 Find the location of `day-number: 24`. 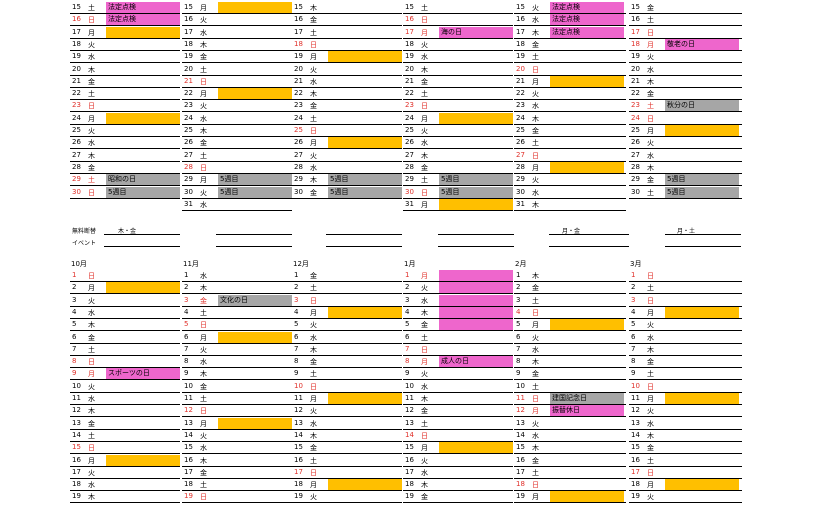

day-number: 24 is located at coordinates (635, 117).